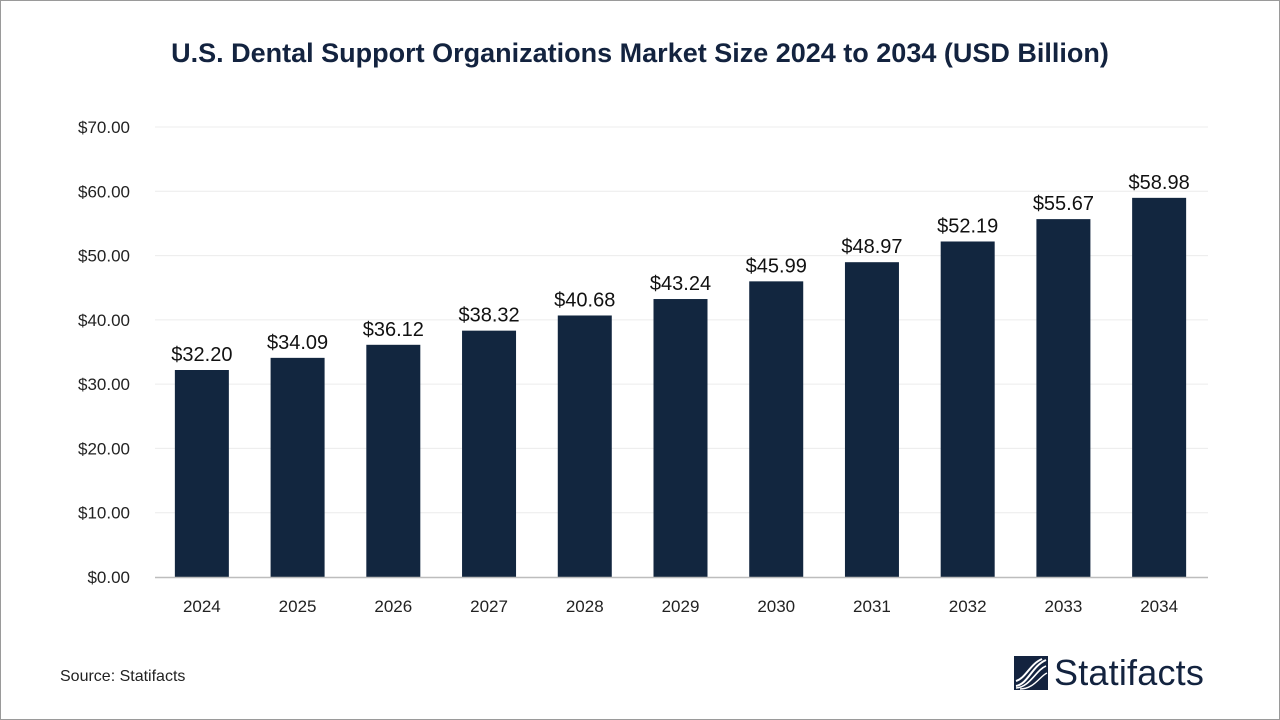 The width and height of the screenshot is (1280, 720). What do you see at coordinates (201, 355) in the screenshot?
I see `data-label: $32.20` at bounding box center [201, 355].